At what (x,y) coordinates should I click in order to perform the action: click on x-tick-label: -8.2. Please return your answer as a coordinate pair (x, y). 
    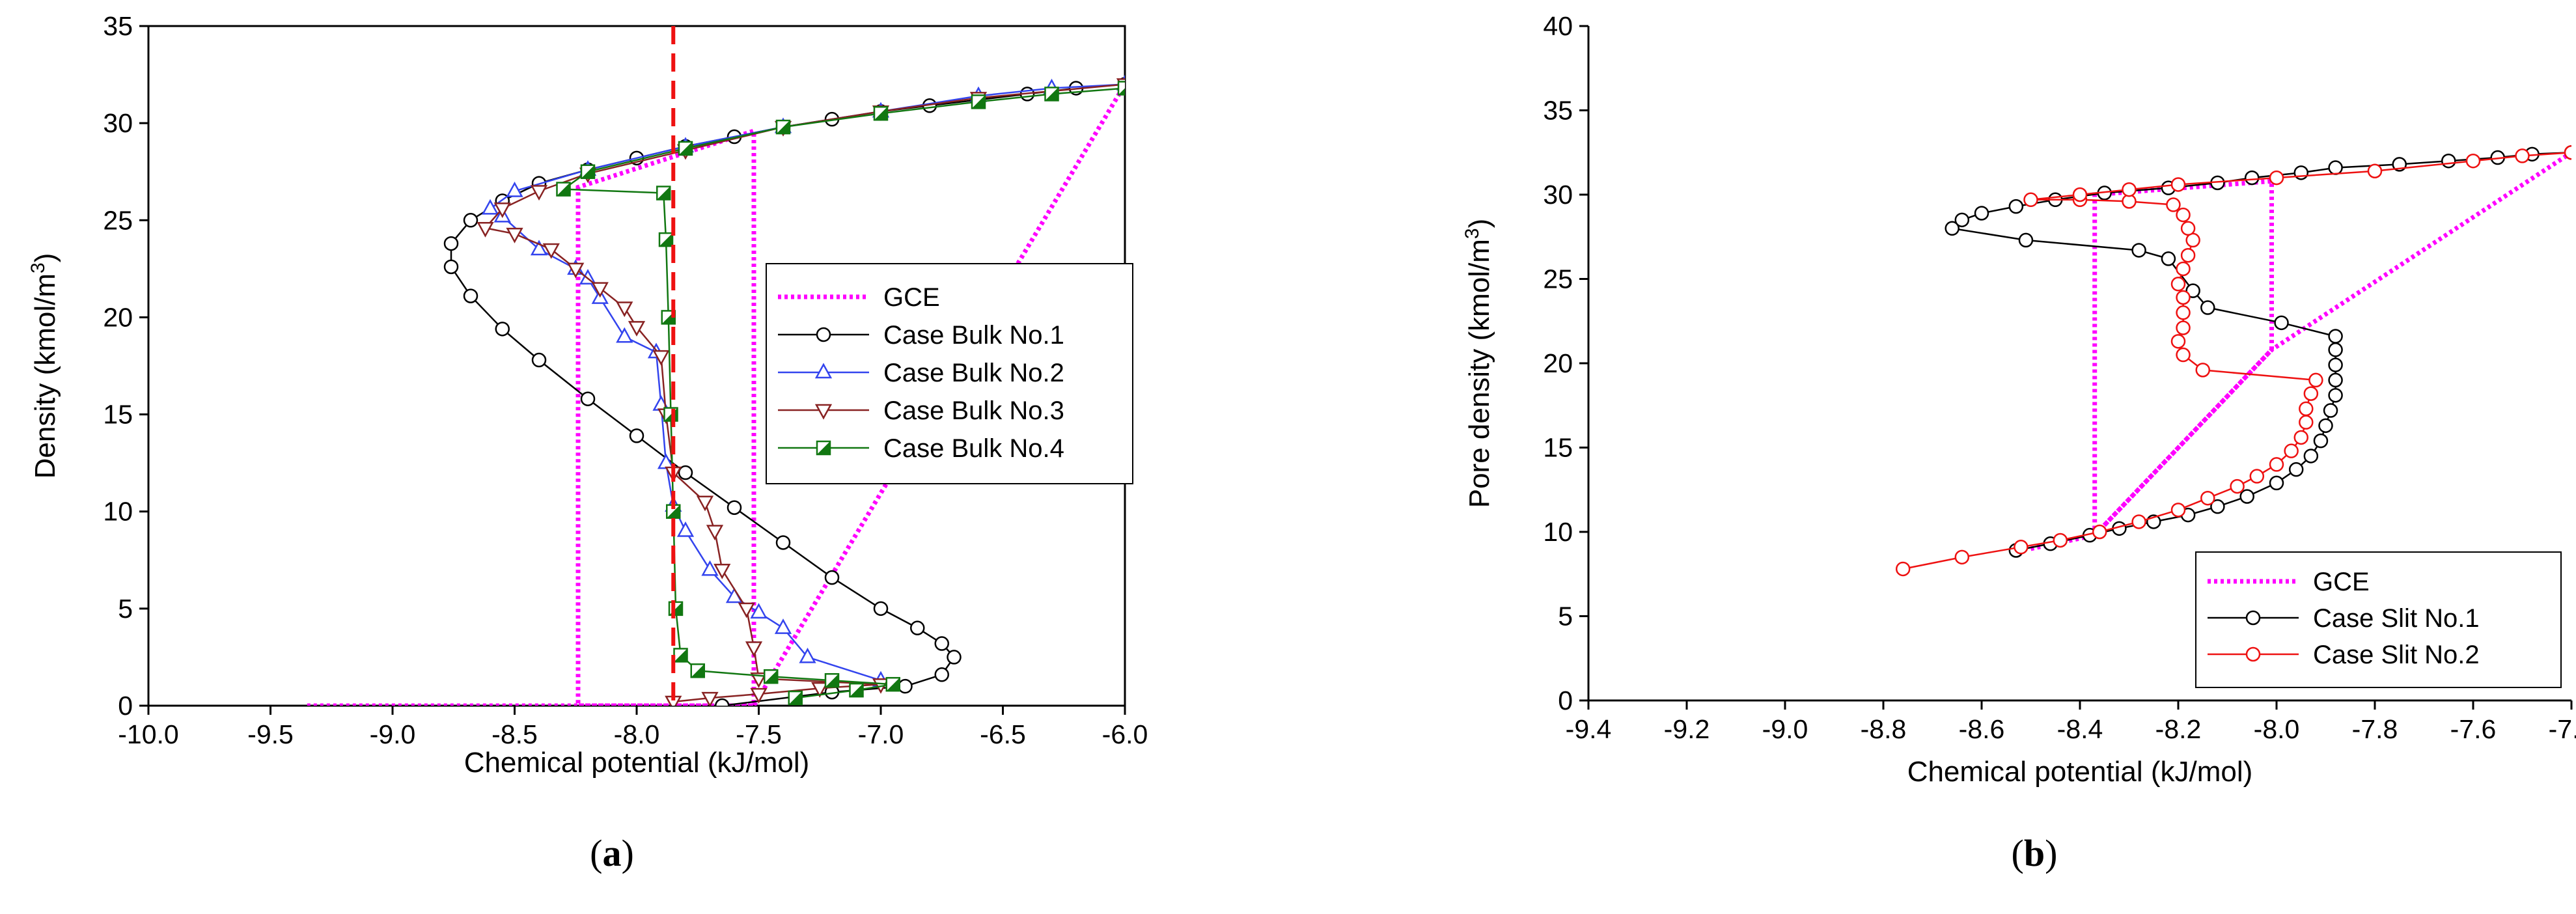
    Looking at the image, I should click on (2178, 729).